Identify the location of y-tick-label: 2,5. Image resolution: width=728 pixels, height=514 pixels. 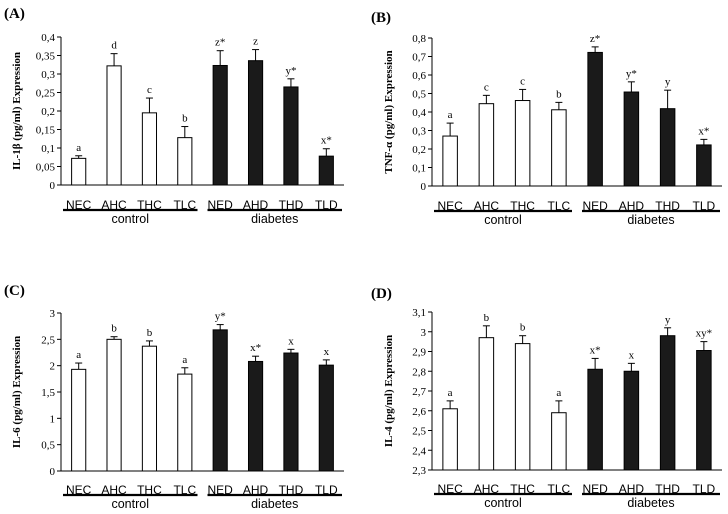
(419, 432).